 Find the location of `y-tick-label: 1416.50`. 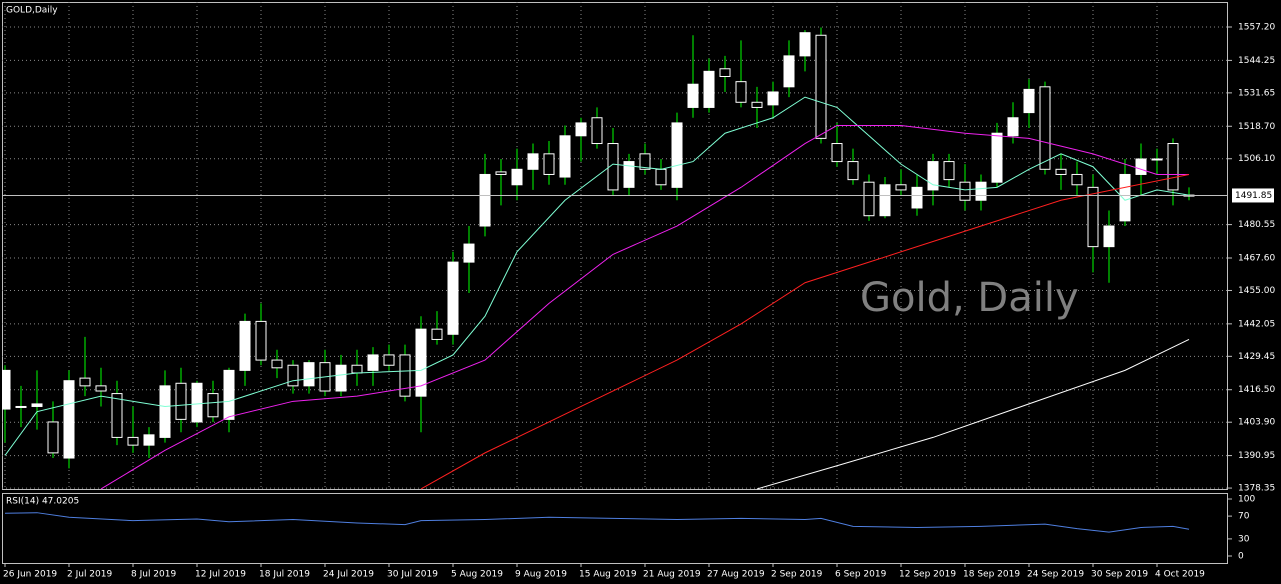

y-tick-label: 1416.50 is located at coordinates (1256, 390).